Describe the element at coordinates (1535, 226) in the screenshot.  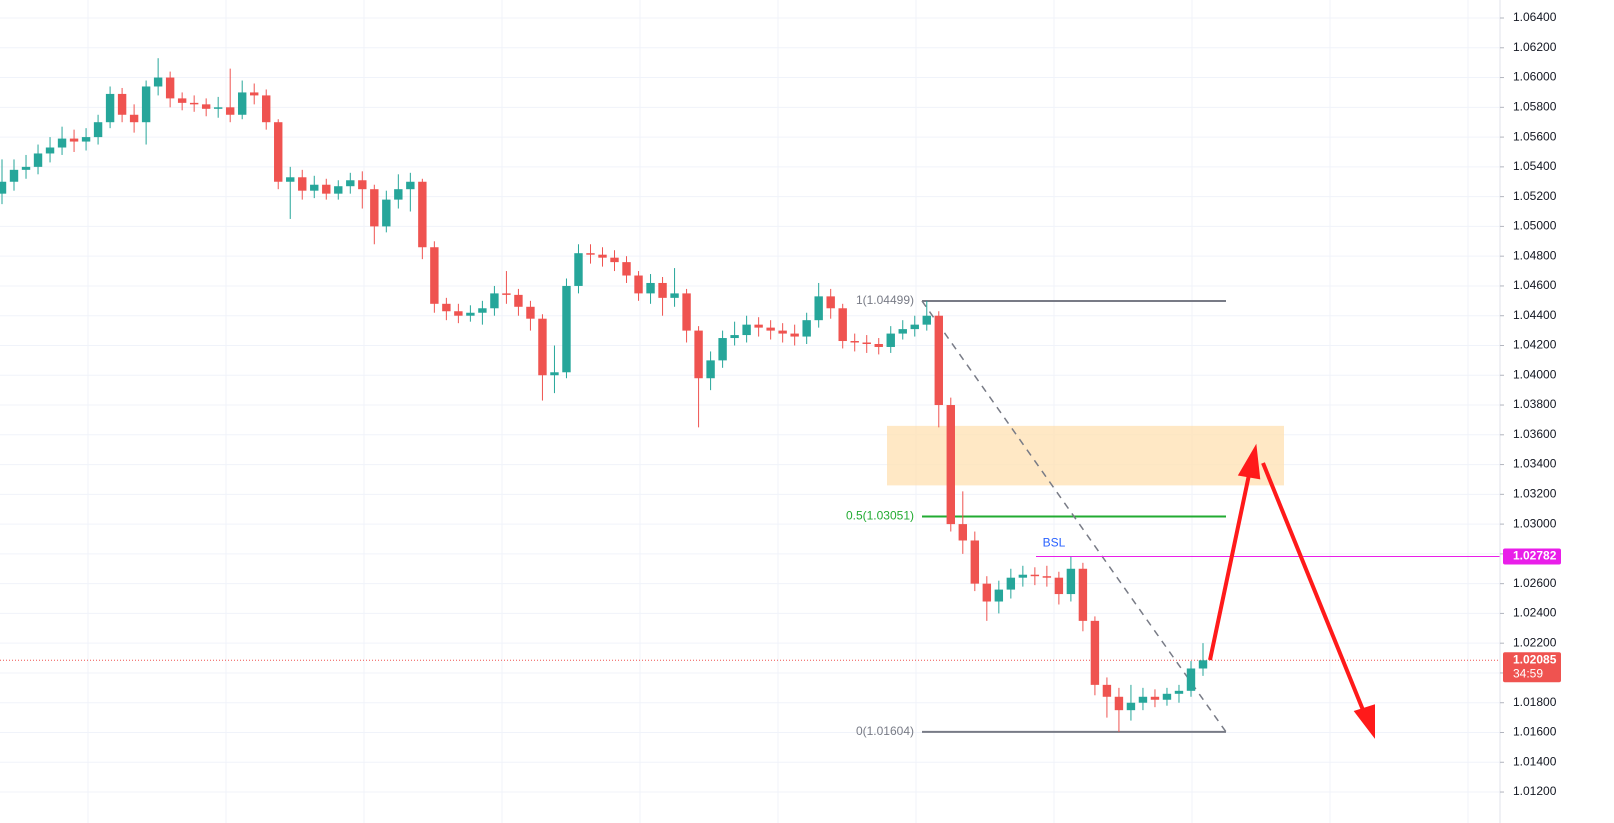
I see `y-tick-label: 1.05000` at that location.